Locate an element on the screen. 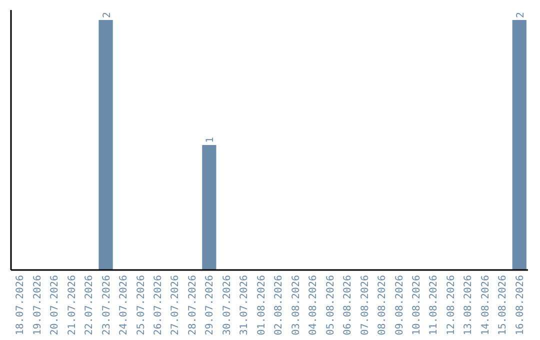  x-tick-label: 10.08.2026 is located at coordinates (416, 305).